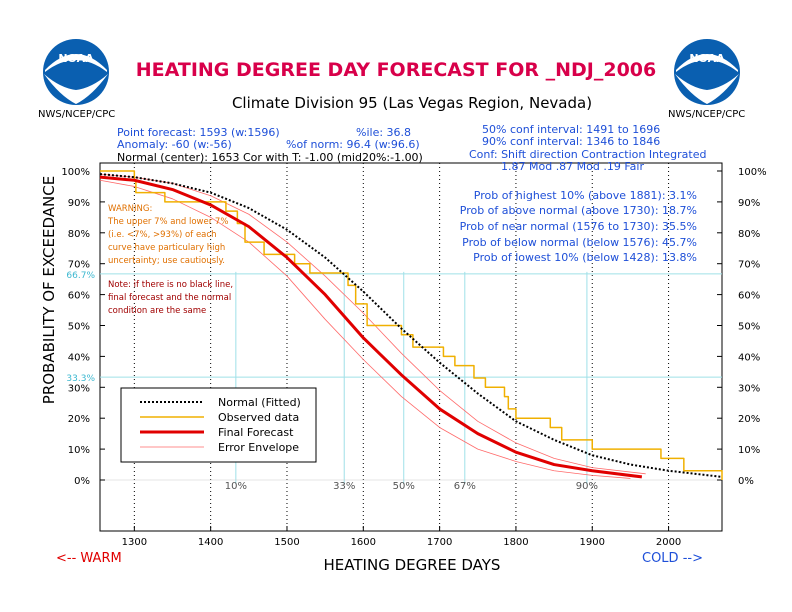  Describe the element at coordinates (256, 432) in the screenshot. I see `legend-label-forecast: Final Forecast` at that location.